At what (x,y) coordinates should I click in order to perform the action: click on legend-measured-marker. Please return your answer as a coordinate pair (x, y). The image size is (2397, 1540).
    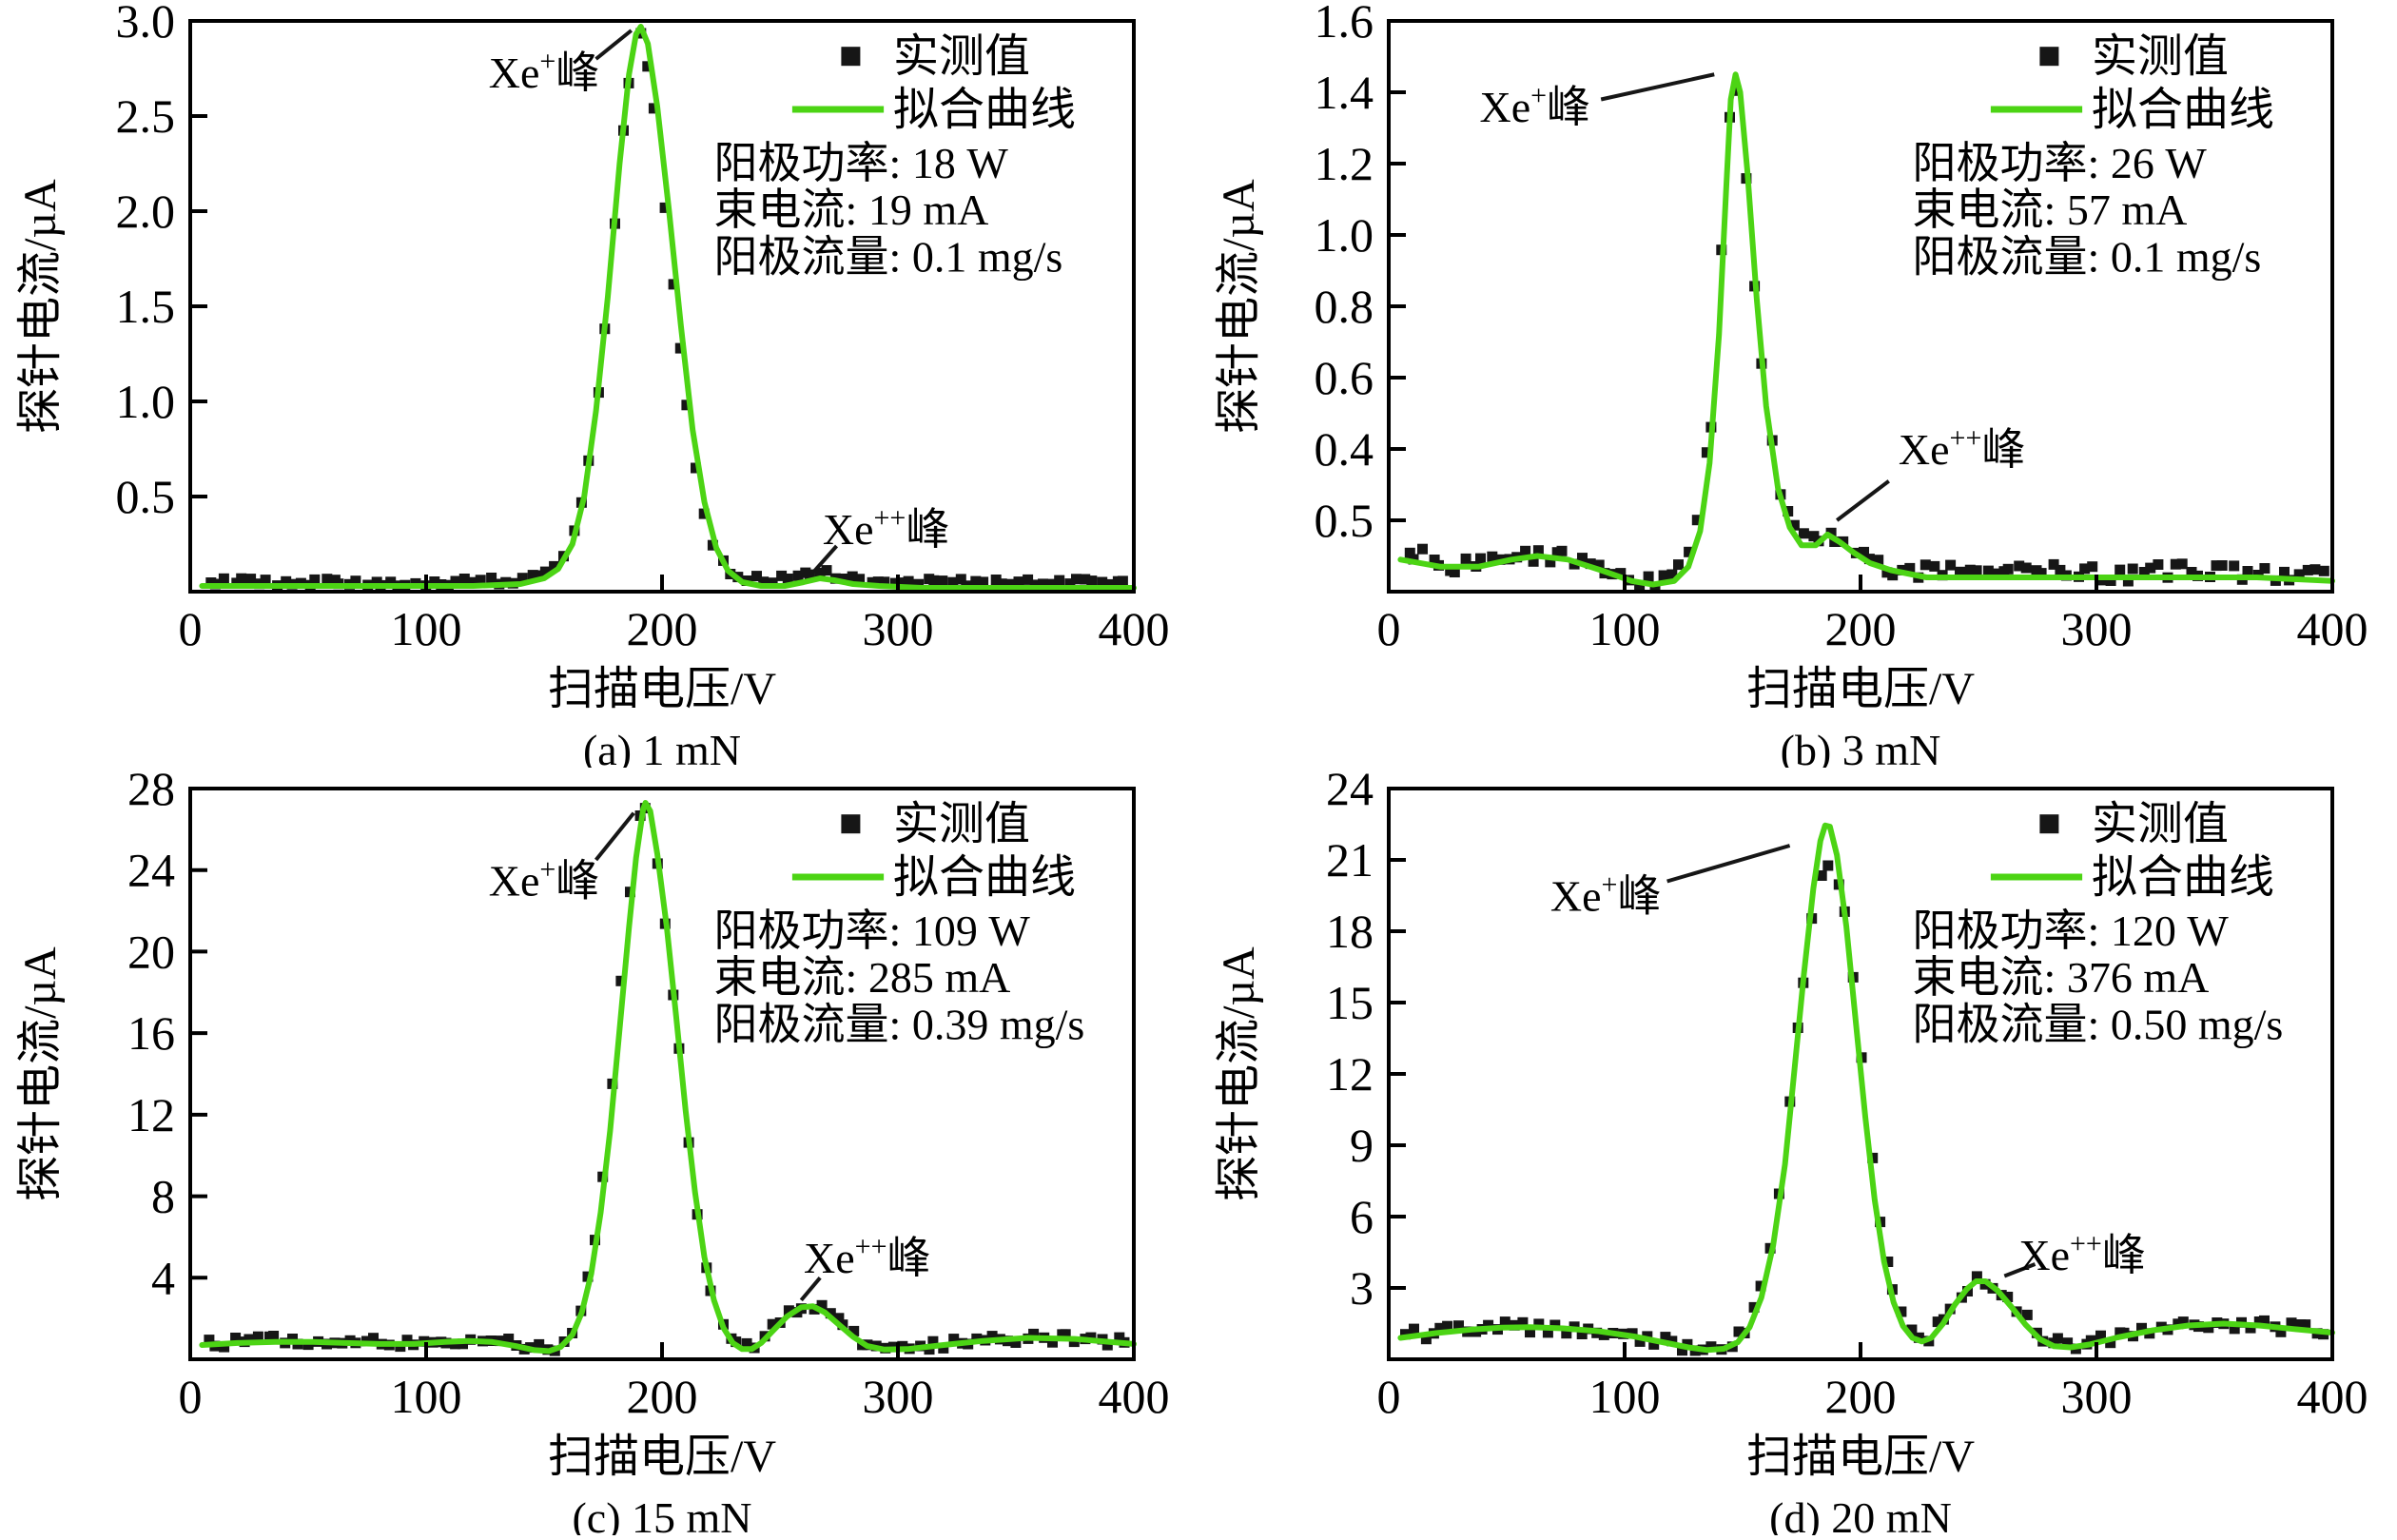
    Looking at the image, I should click on (2049, 824).